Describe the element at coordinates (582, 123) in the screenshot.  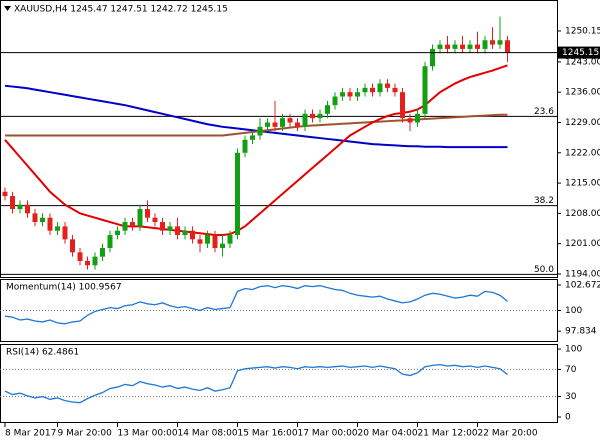
I see `y-tick-label: 1229.00` at that location.